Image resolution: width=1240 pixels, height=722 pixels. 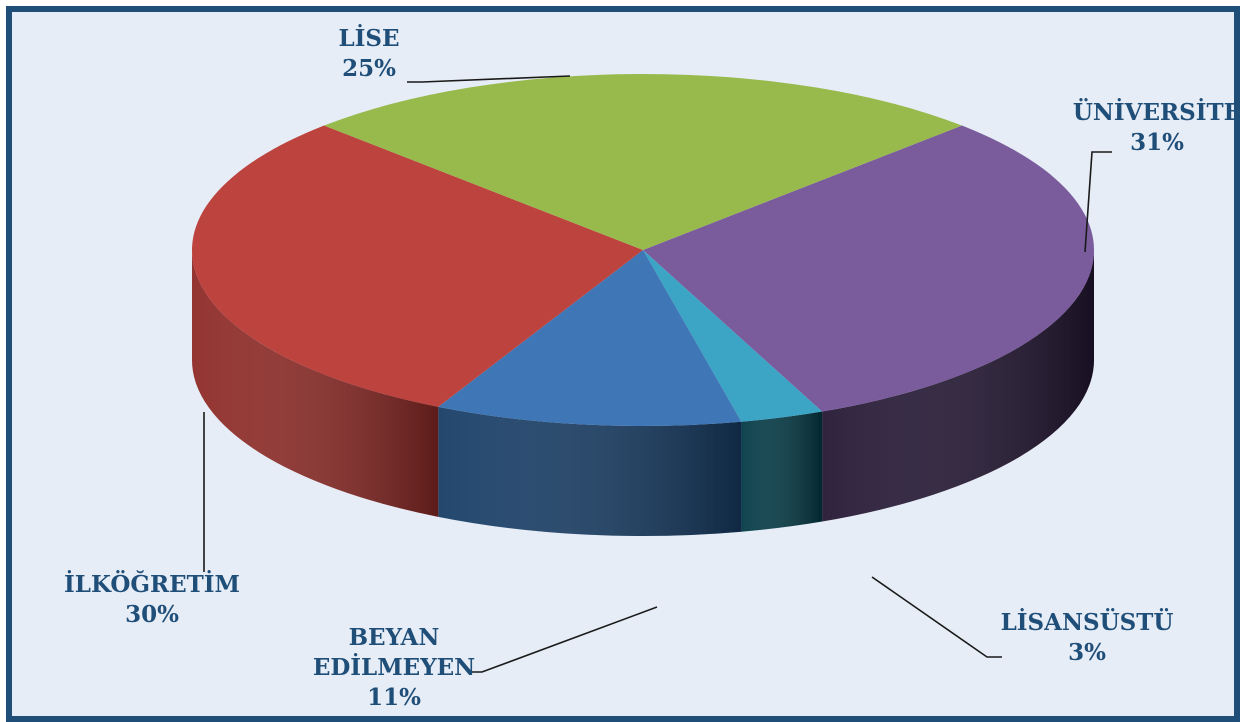 What do you see at coordinates (1087, 637) in the screenshot?
I see `slice-label-1: LİSANSÜSTÜ 3%` at bounding box center [1087, 637].